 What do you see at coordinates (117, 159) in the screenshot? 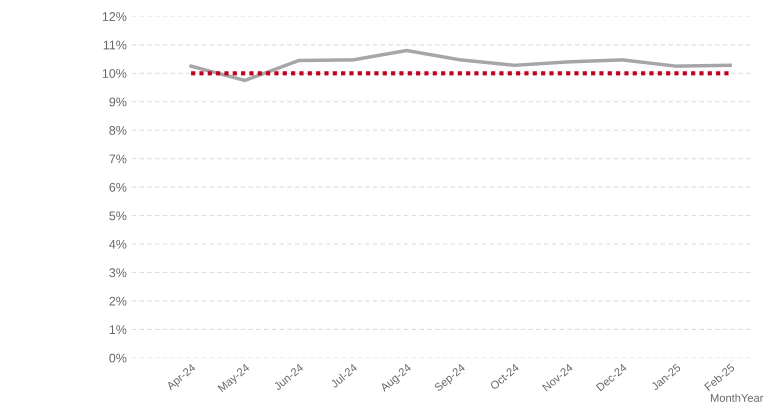
I see `y-tick-label: 7%` at bounding box center [117, 159].